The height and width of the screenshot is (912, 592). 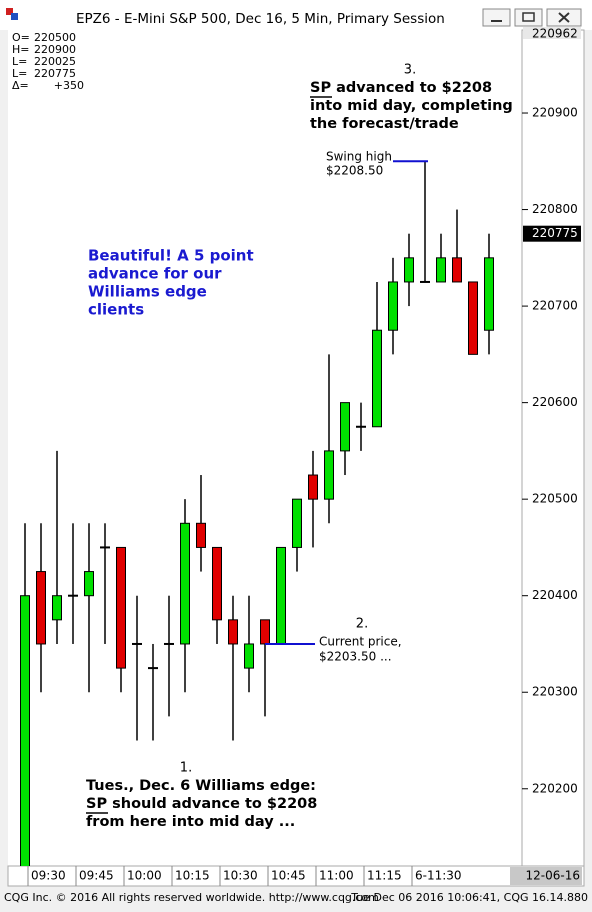 What do you see at coordinates (553, 448) in the screenshot?
I see `price-axis` at bounding box center [553, 448].